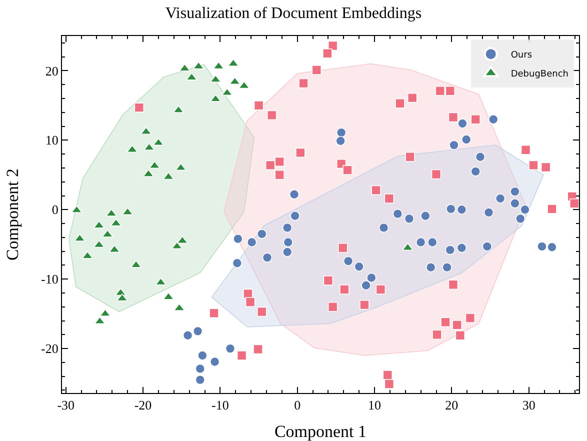 Image resolution: width=587 pixels, height=441 pixels. I want to click on legend-label: DebugBench, so click(539, 75).